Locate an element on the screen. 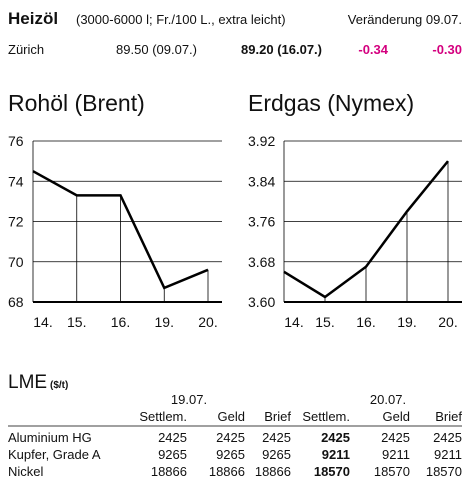  y-tick-label: 74 is located at coordinates (16, 181).